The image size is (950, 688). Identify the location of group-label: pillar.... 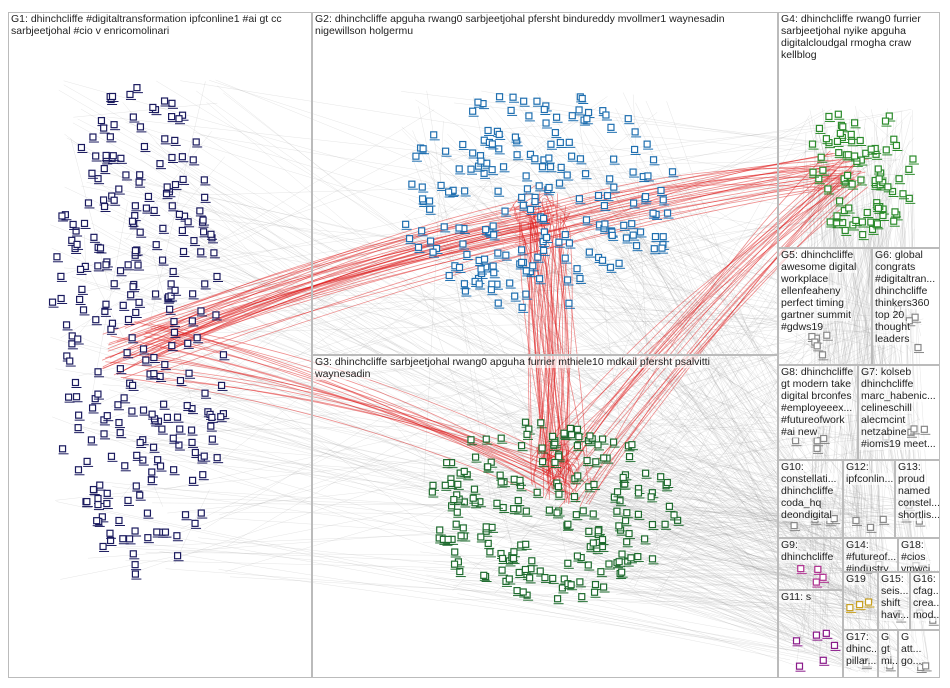
(860, 661).